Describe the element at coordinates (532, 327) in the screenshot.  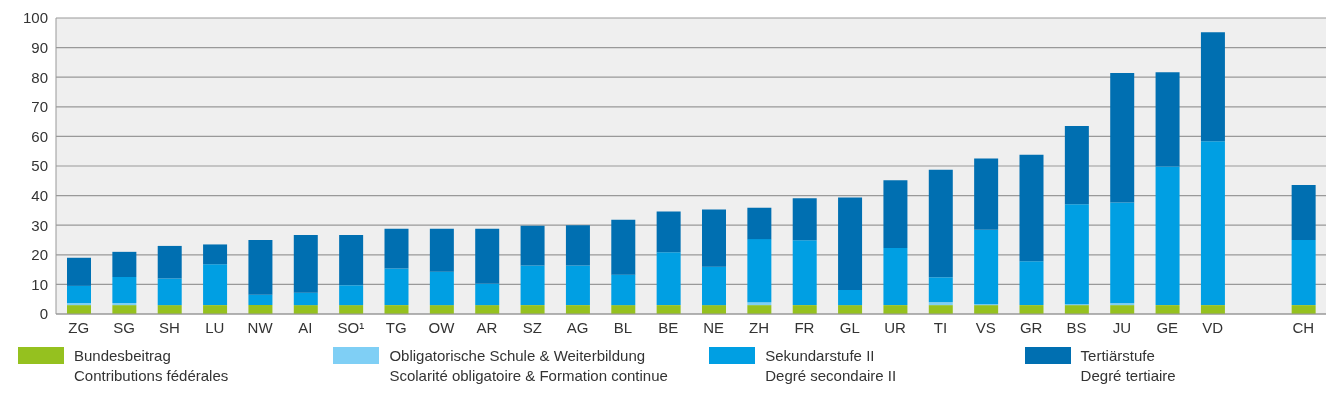
I see `x-tick-label: SZ` at that location.